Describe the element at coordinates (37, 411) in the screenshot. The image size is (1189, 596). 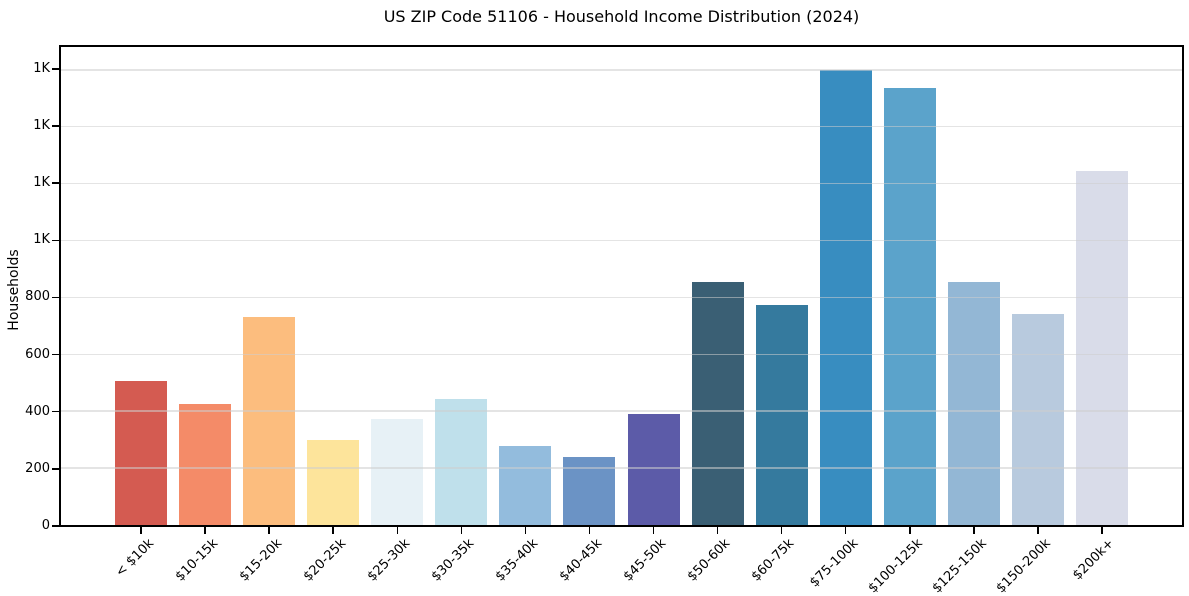
I see `y-tick-label: 400` at that location.